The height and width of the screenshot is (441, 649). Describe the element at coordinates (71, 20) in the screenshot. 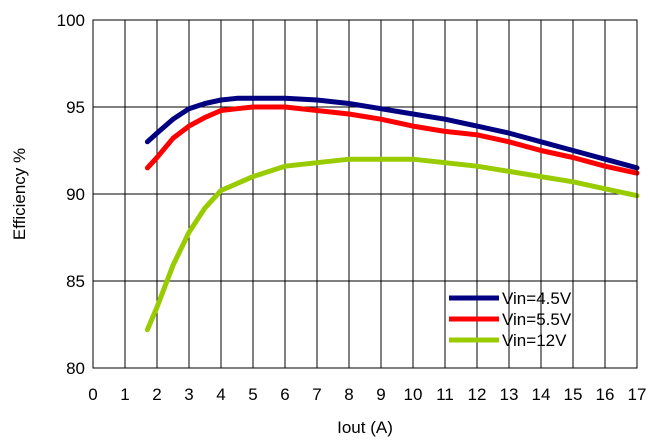

I see `y-tick-label: 100` at that location.